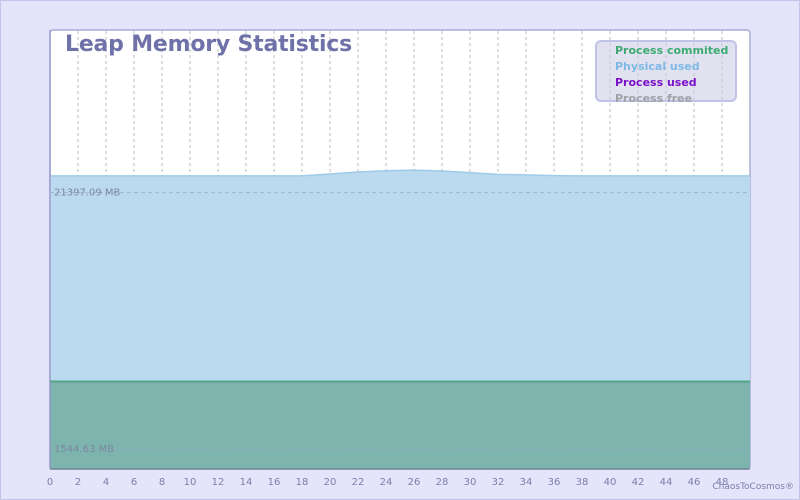  Describe the element at coordinates (358, 482) in the screenshot. I see `x-tick-label: 22` at that location.